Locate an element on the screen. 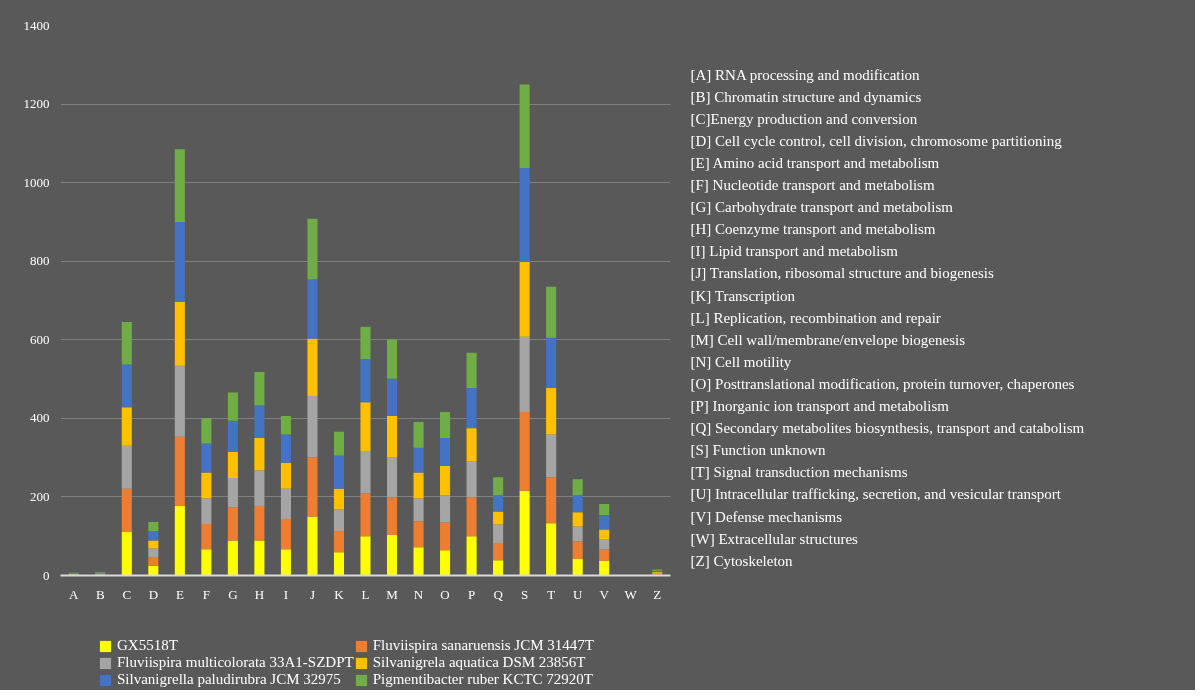 Image resolution: width=1201 pixels, height=697 pixels. text: [J] Translation, ribosomal structure and biogenesis is located at coordinates (842, 273).